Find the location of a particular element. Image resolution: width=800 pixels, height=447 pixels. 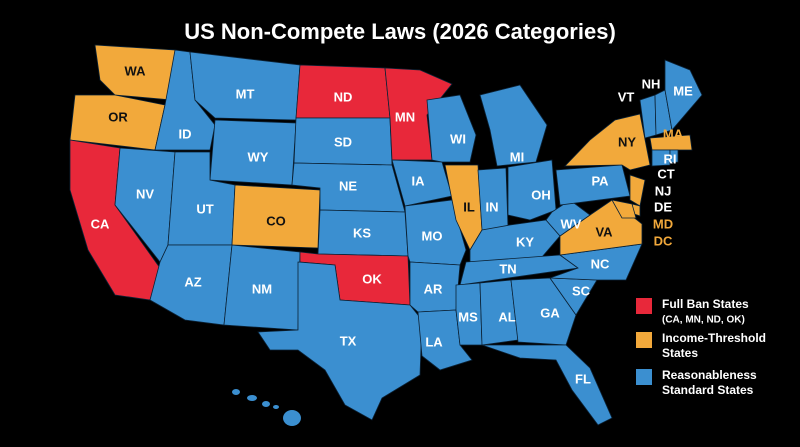

state-label: SD is located at coordinates (343, 141).